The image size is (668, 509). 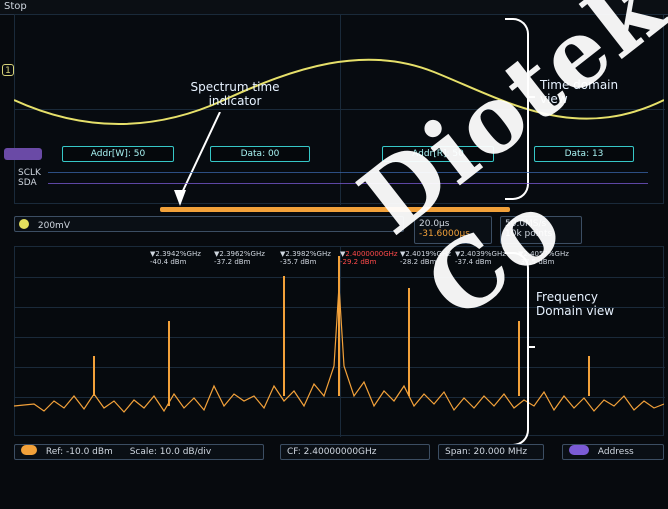 I want to click on annotation-frequency-line1: Frequency, so click(x=567, y=297).